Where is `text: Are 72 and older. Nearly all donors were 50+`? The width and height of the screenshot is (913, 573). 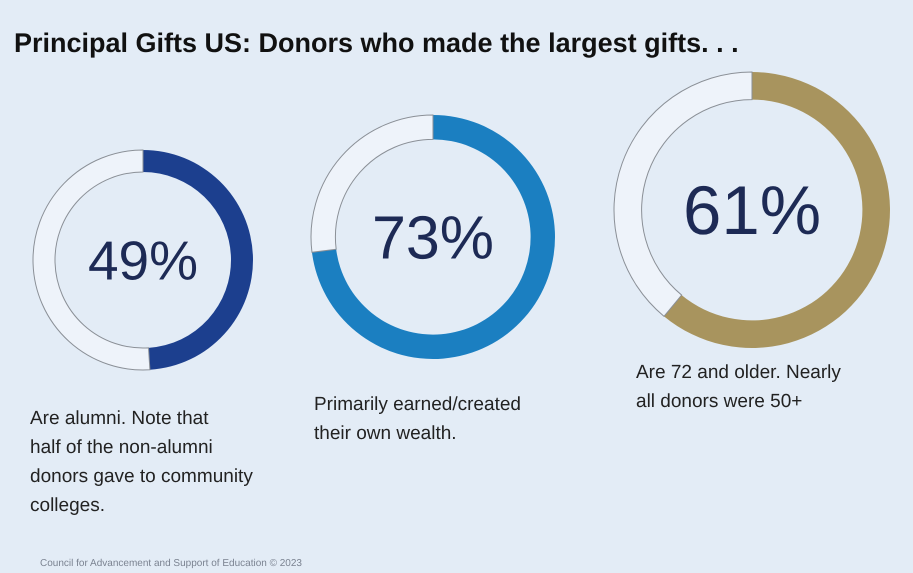
text: Are 72 and older. Nearly all donors were 50+ is located at coordinates (739, 387).